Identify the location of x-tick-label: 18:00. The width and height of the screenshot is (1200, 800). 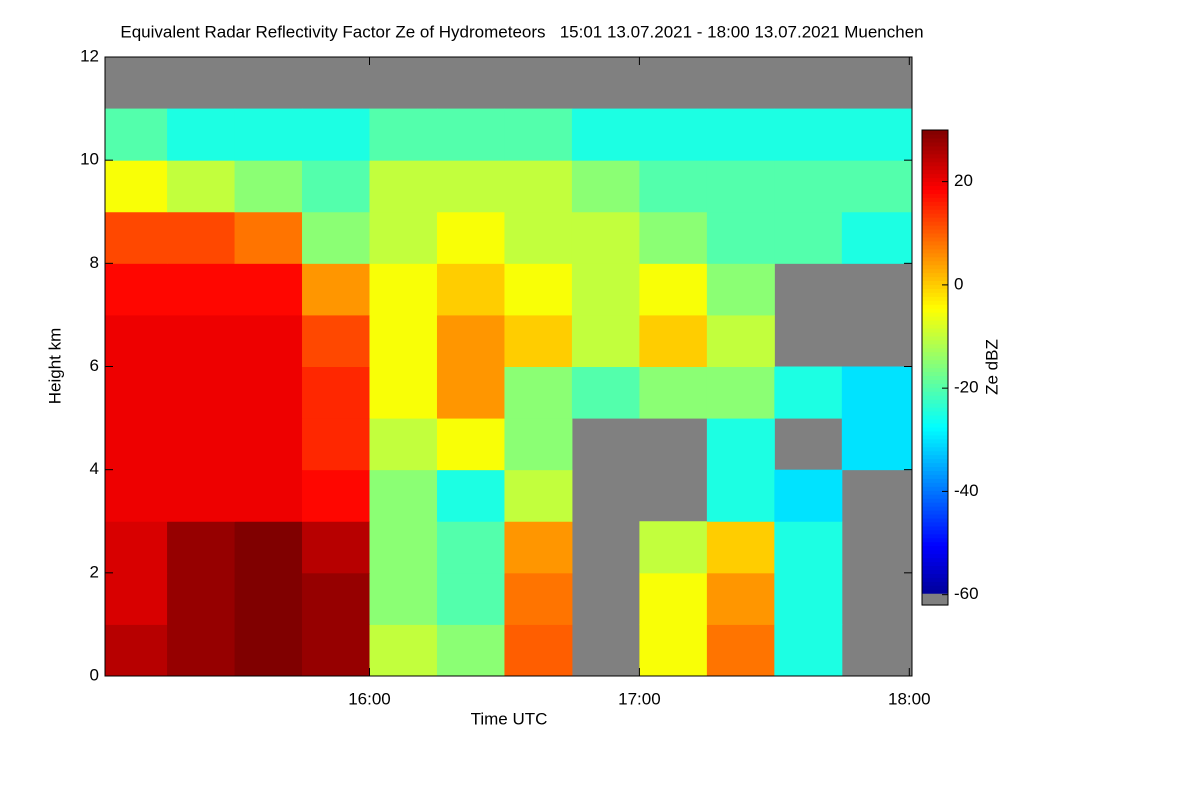
(909, 698).